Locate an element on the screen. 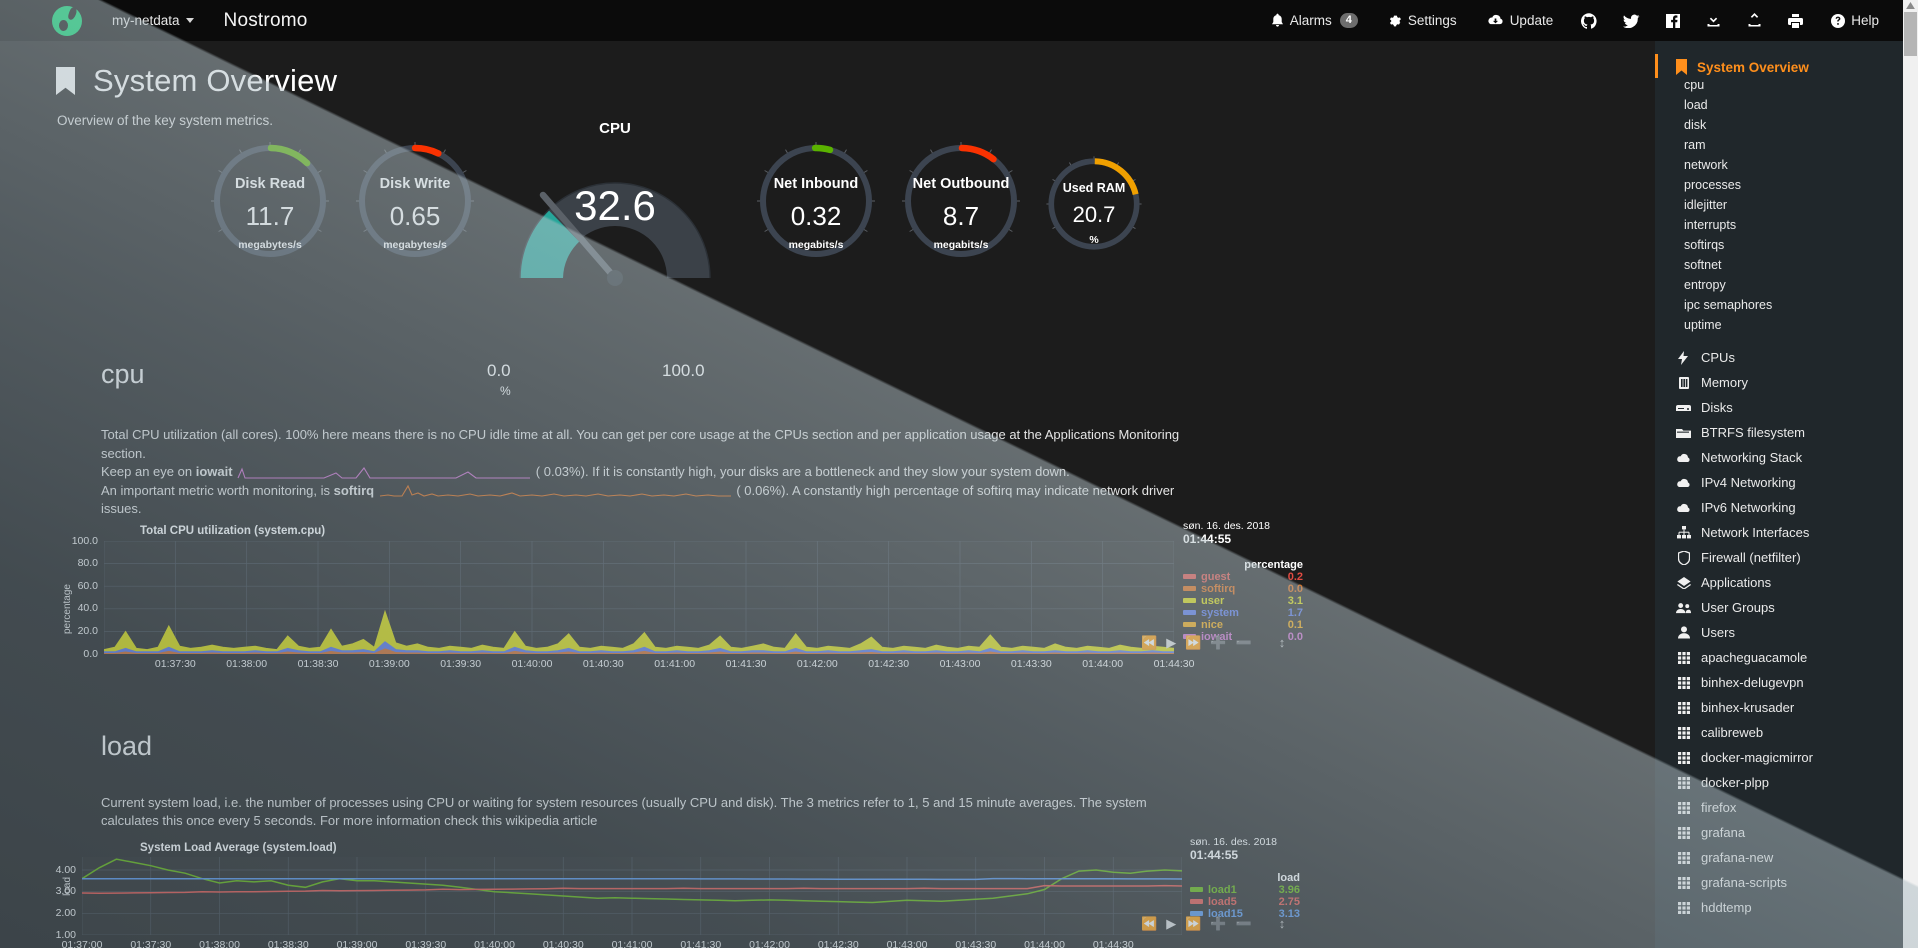 The width and height of the screenshot is (1918, 948). sidebar-item-memory: Memory is located at coordinates (1786, 382).